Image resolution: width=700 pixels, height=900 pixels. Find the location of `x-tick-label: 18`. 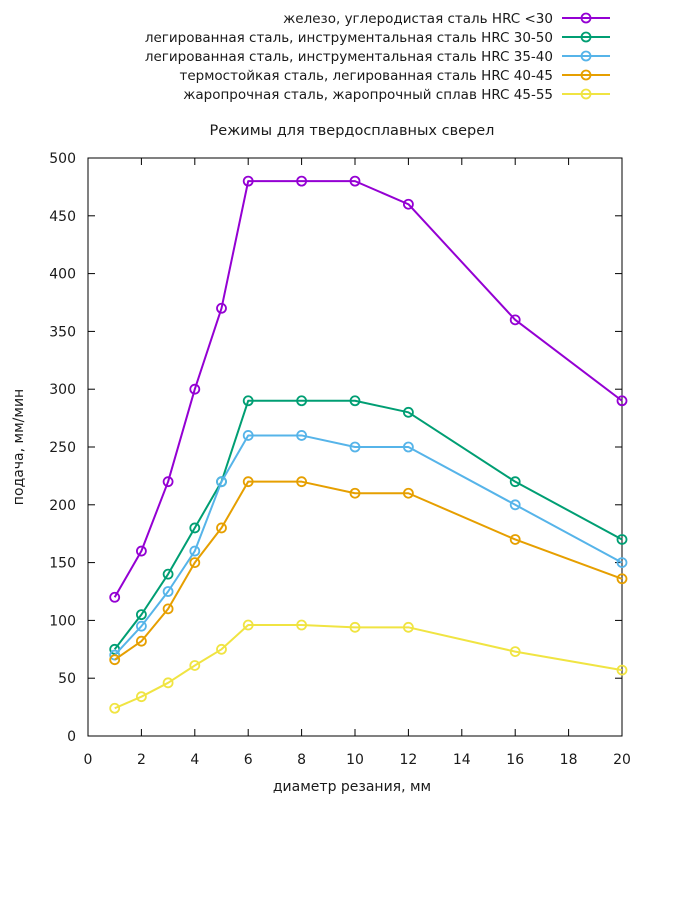

x-tick-label: 18 is located at coordinates (569, 760).